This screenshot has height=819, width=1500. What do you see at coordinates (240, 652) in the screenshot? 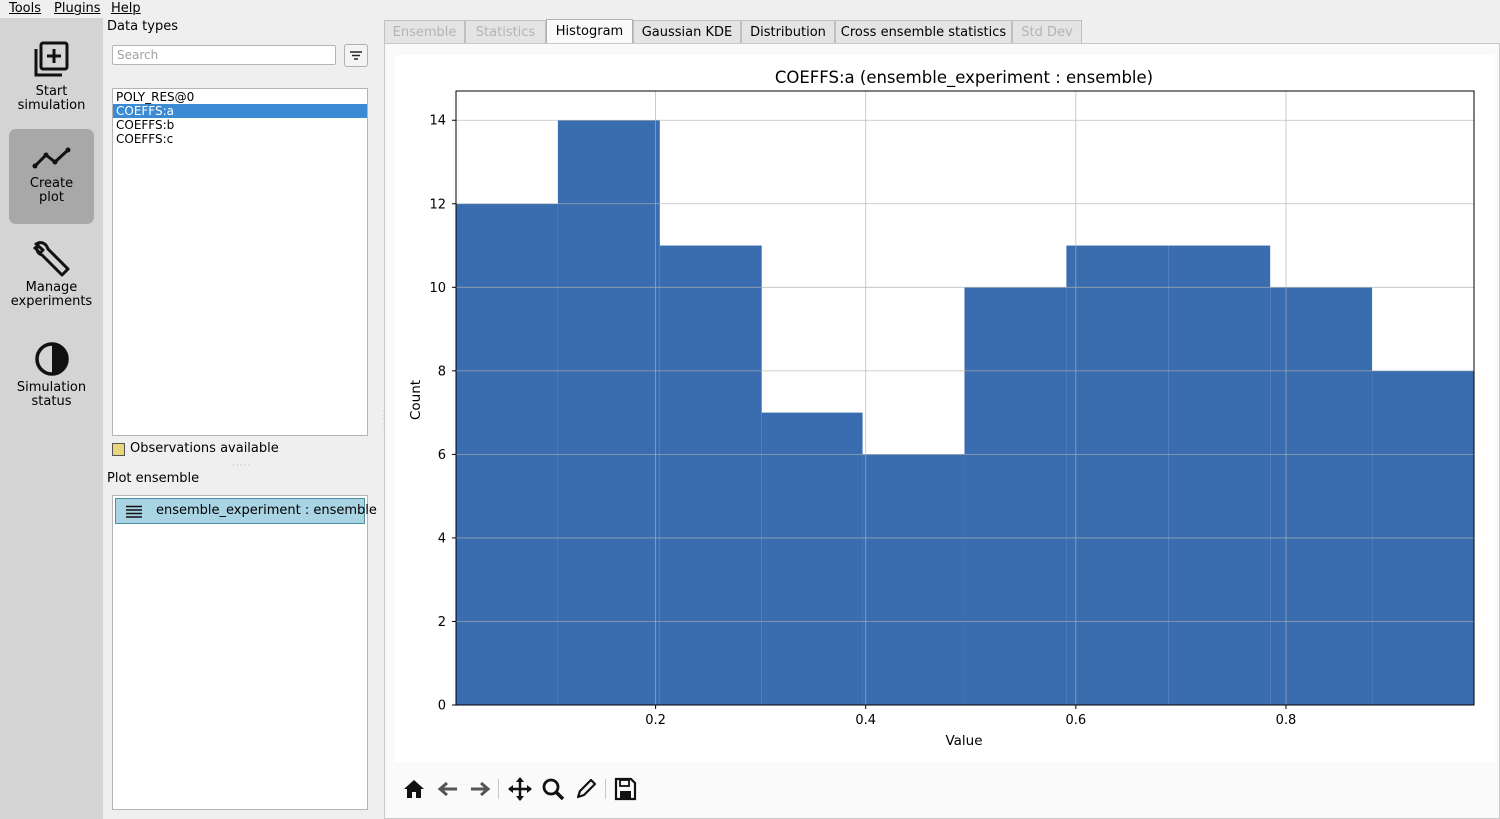
I see `plot-ensemble-list` at bounding box center [240, 652].